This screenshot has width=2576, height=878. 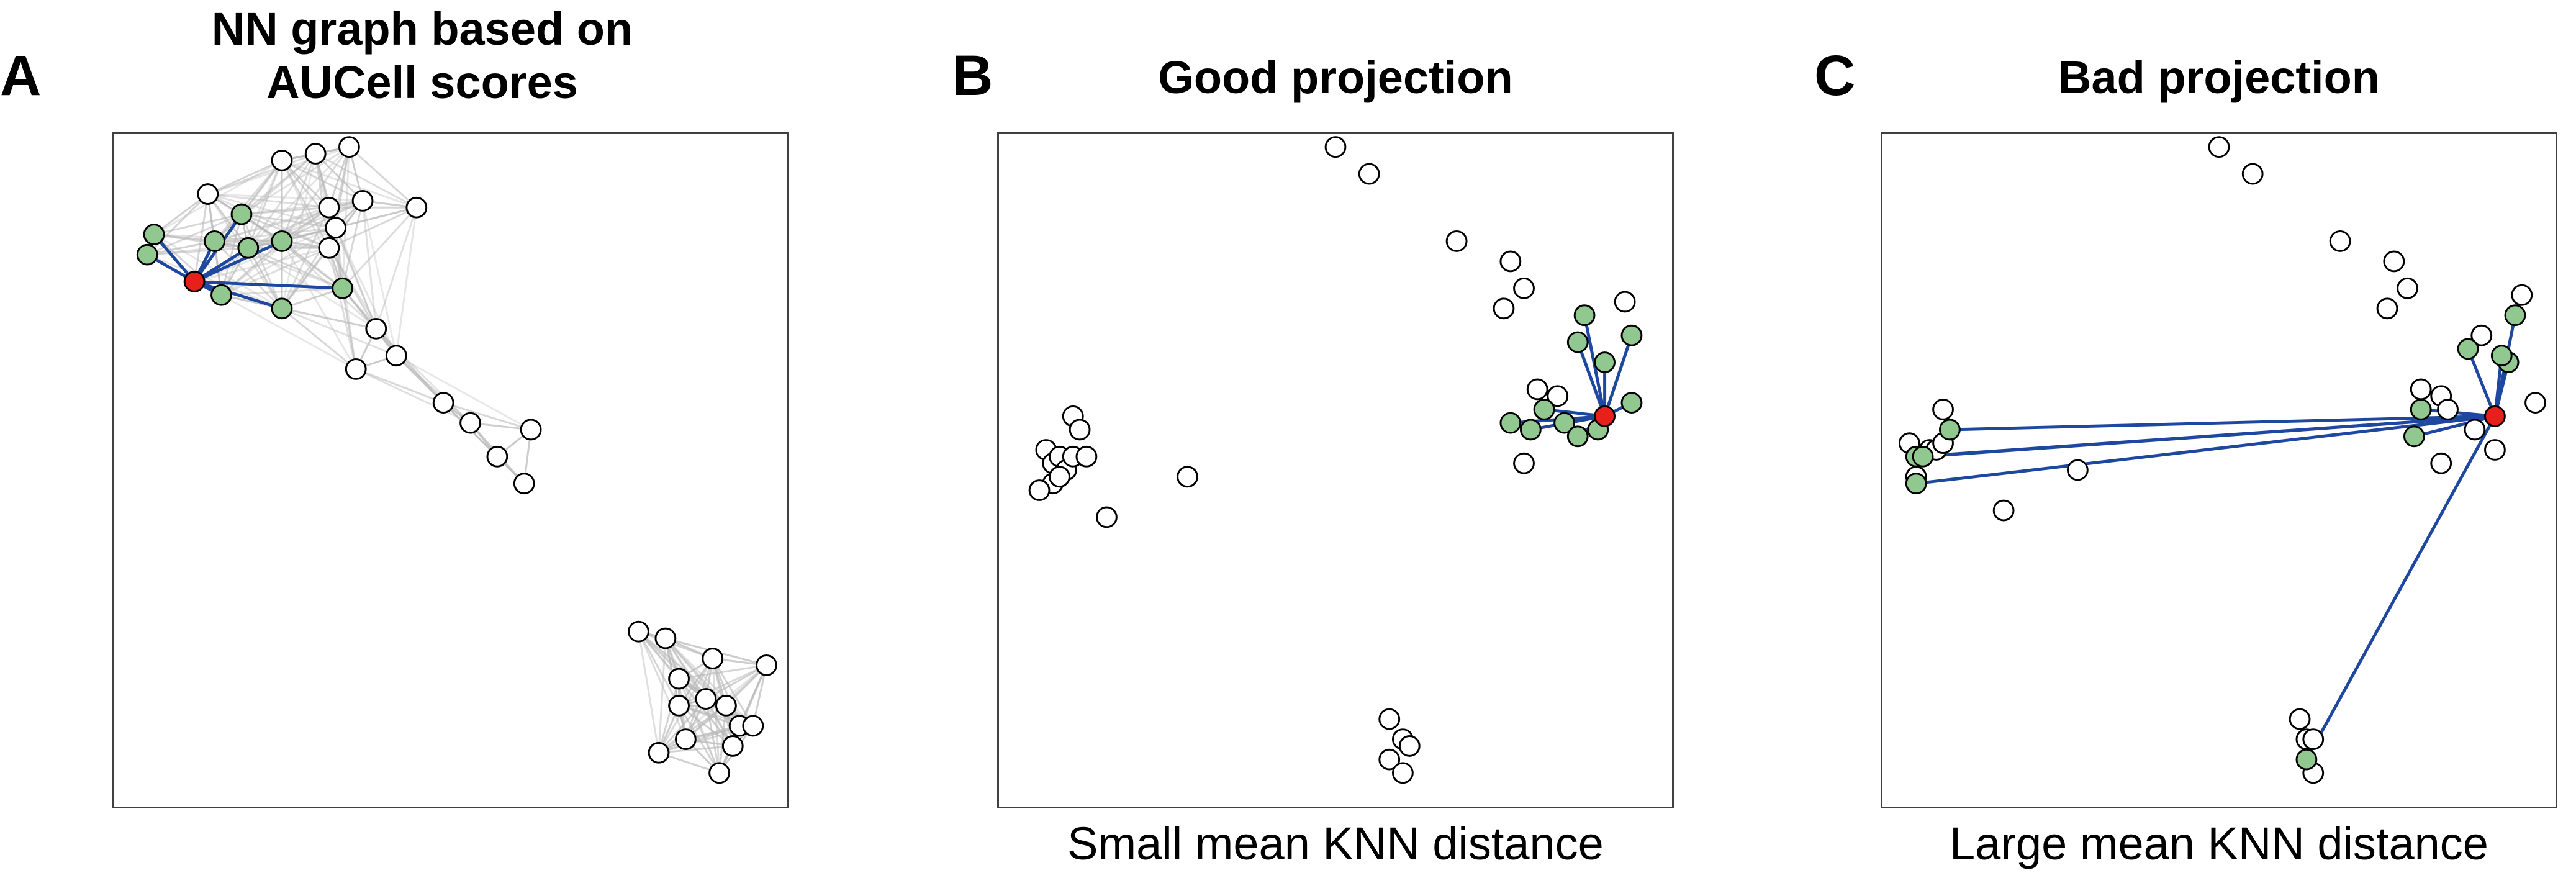 I want to click on panel-title-line: Bad projection, so click(x=2219, y=77).